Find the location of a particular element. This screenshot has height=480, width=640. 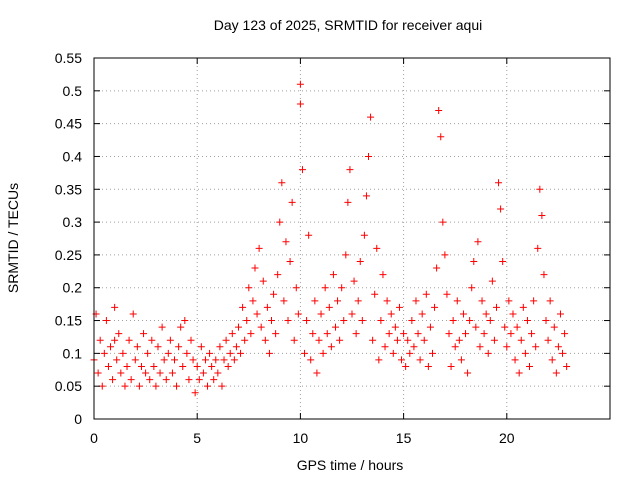

y-tick-label: 0.55 is located at coordinates (68, 58).